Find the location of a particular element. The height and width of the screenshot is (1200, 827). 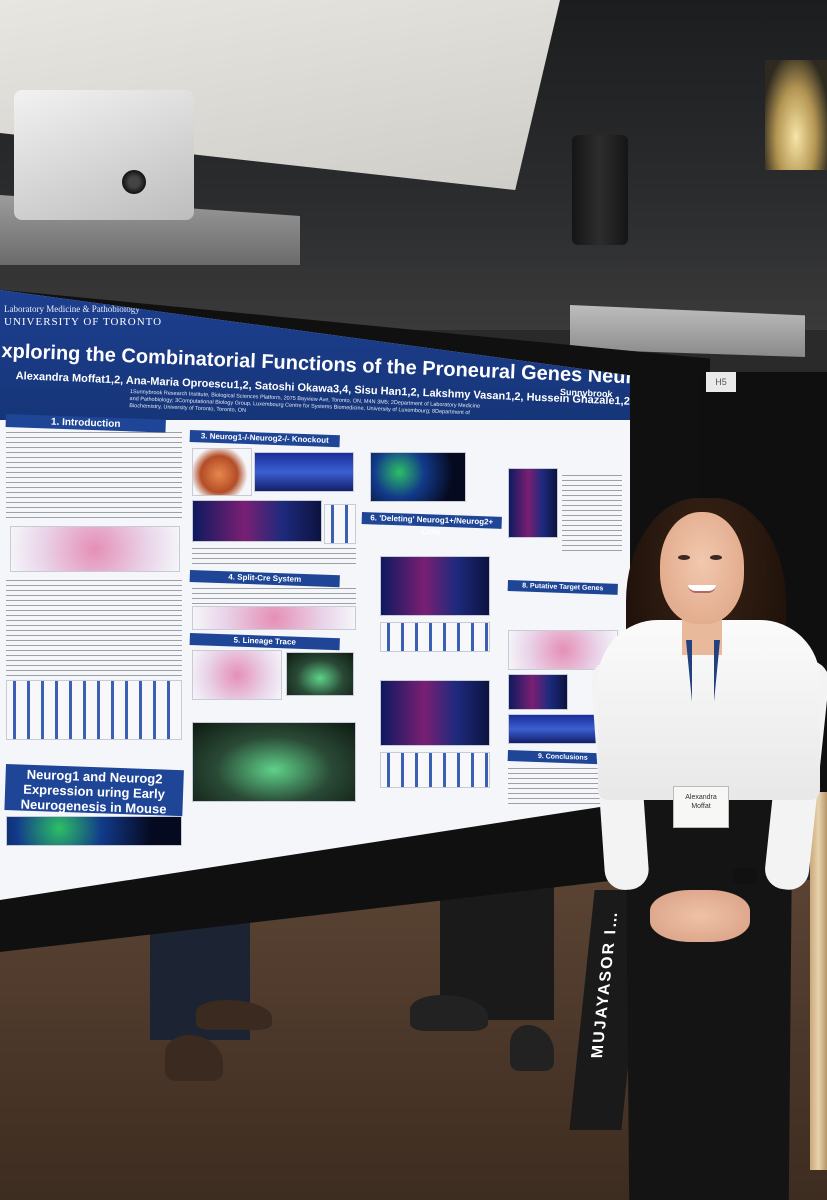

person-eye-right is located at coordinates (716, 557).